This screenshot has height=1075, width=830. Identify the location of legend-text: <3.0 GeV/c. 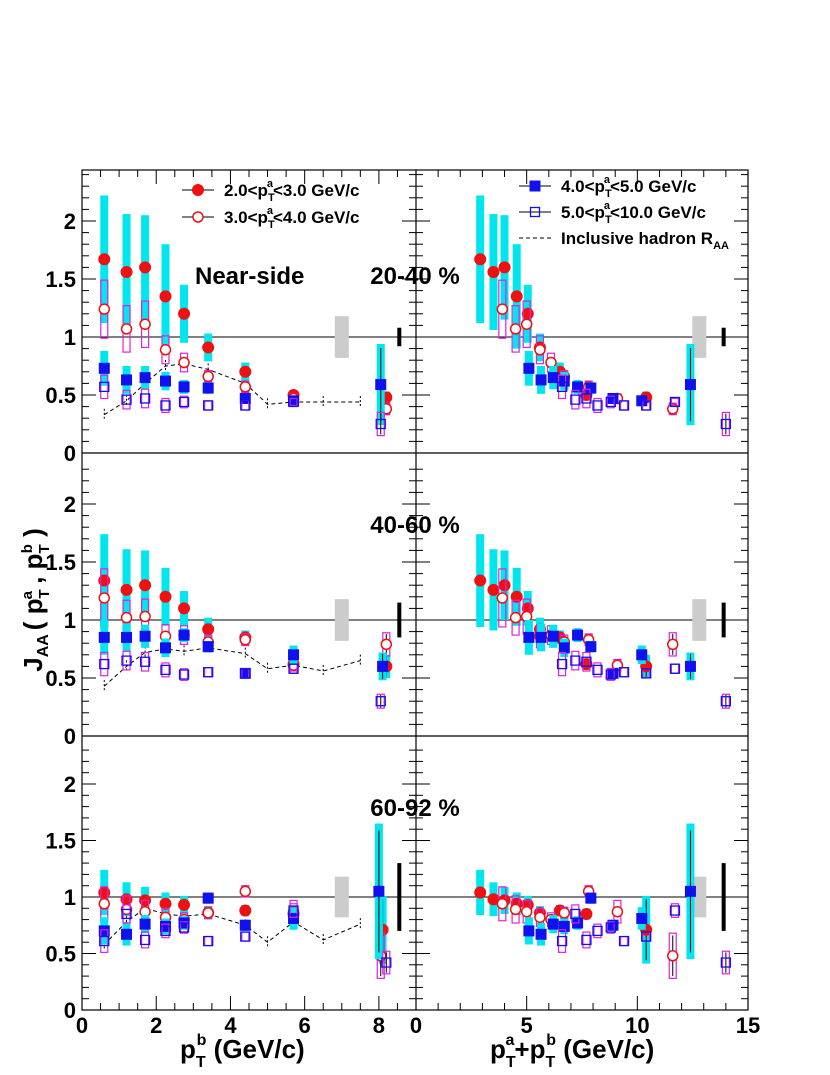
(316, 190).